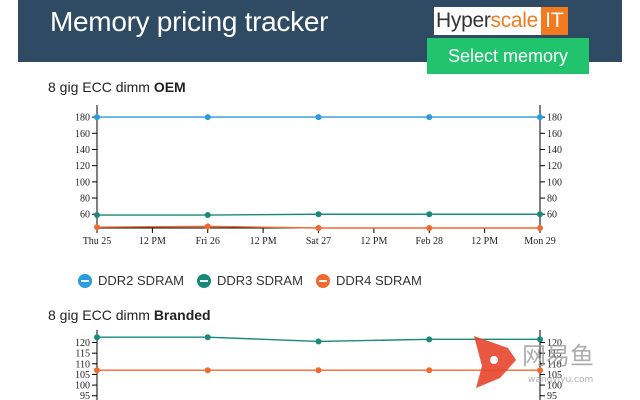  I want to click on logo-badge: IT, so click(554, 21).